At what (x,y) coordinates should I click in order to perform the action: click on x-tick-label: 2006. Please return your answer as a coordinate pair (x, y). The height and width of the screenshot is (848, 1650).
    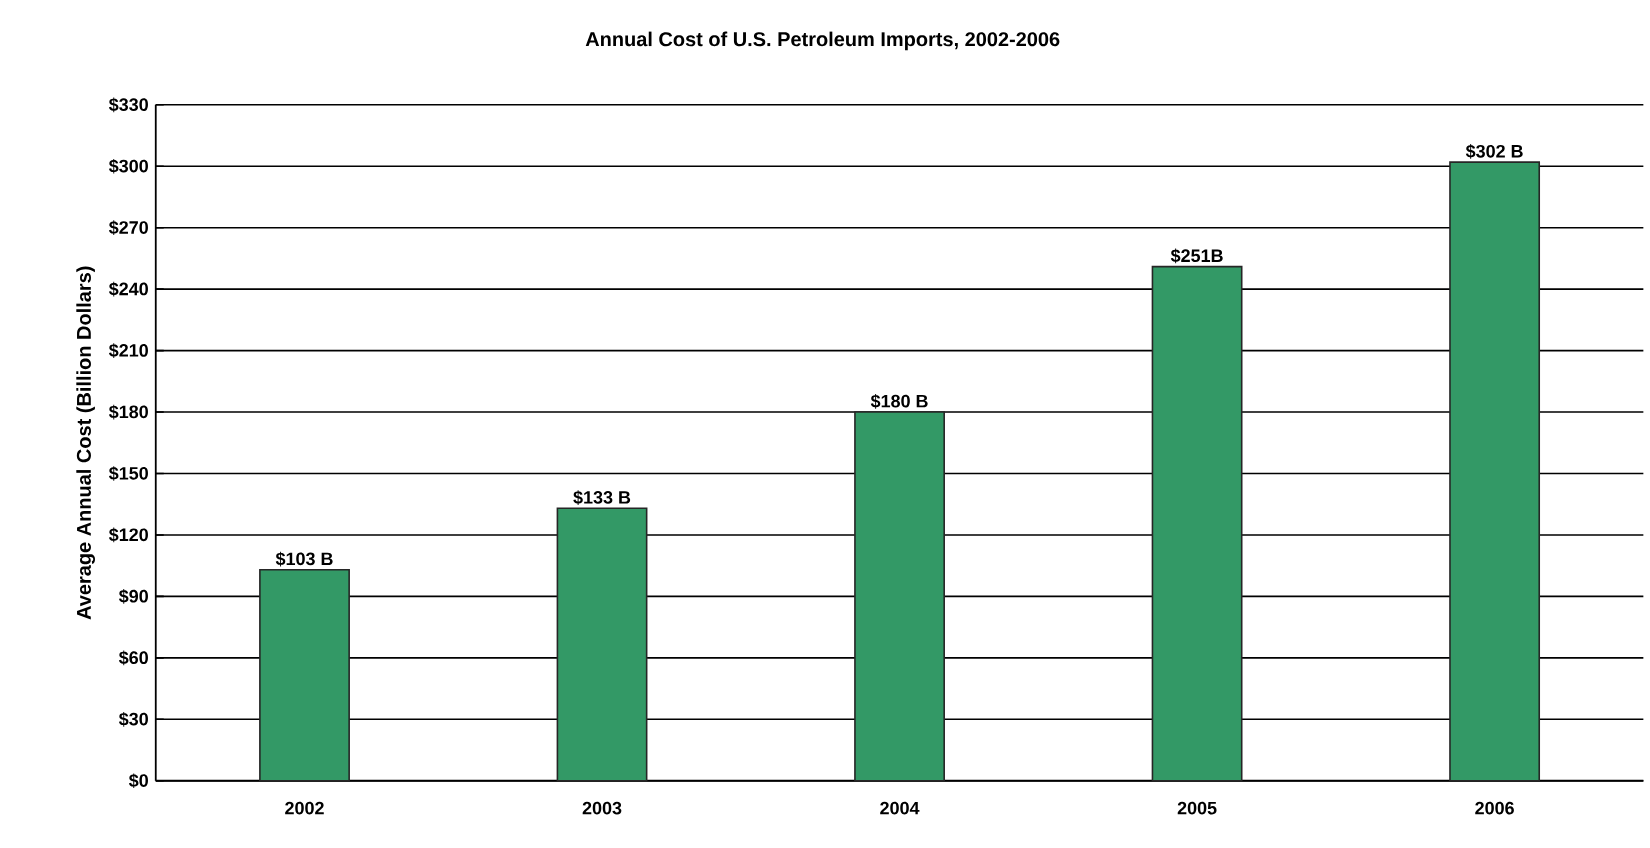
    Looking at the image, I should click on (1494, 808).